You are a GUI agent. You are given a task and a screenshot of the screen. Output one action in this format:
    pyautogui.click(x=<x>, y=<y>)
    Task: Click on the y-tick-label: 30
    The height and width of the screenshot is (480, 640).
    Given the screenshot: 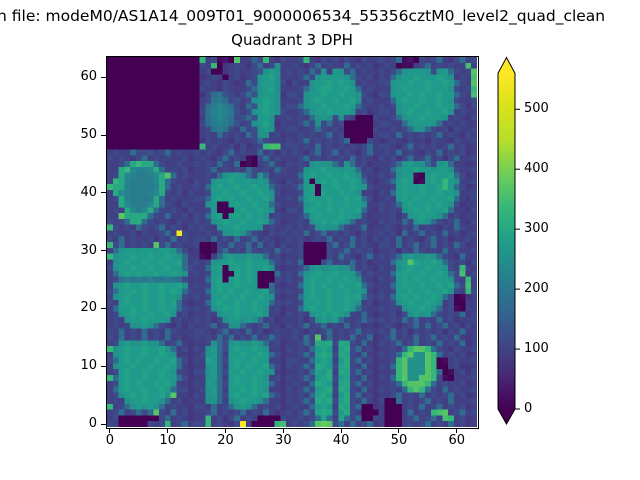 What is the action you would take?
    pyautogui.click(x=88, y=250)
    